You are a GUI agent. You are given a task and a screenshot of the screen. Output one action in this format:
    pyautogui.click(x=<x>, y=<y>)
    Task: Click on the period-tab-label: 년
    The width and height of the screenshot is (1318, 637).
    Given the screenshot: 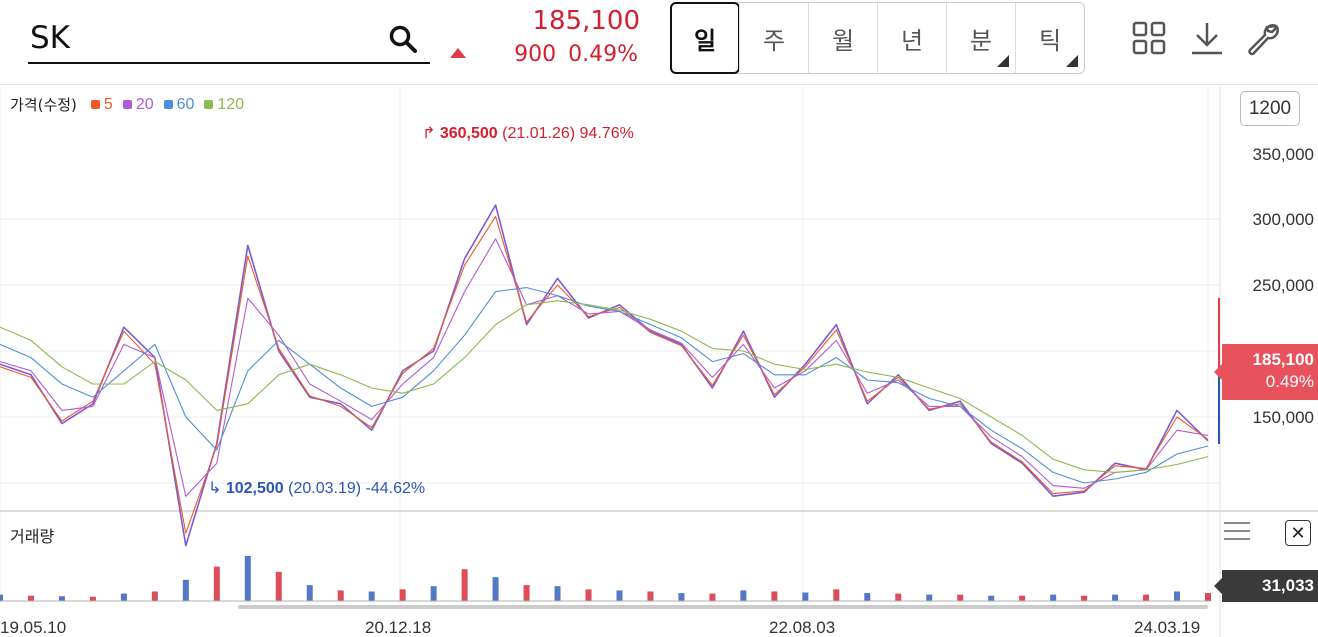 What is the action you would take?
    pyautogui.click(x=912, y=40)
    